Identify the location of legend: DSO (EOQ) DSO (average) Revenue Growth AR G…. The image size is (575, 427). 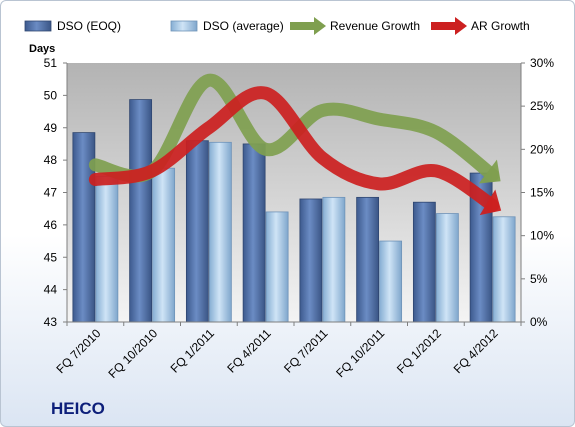
(277, 26).